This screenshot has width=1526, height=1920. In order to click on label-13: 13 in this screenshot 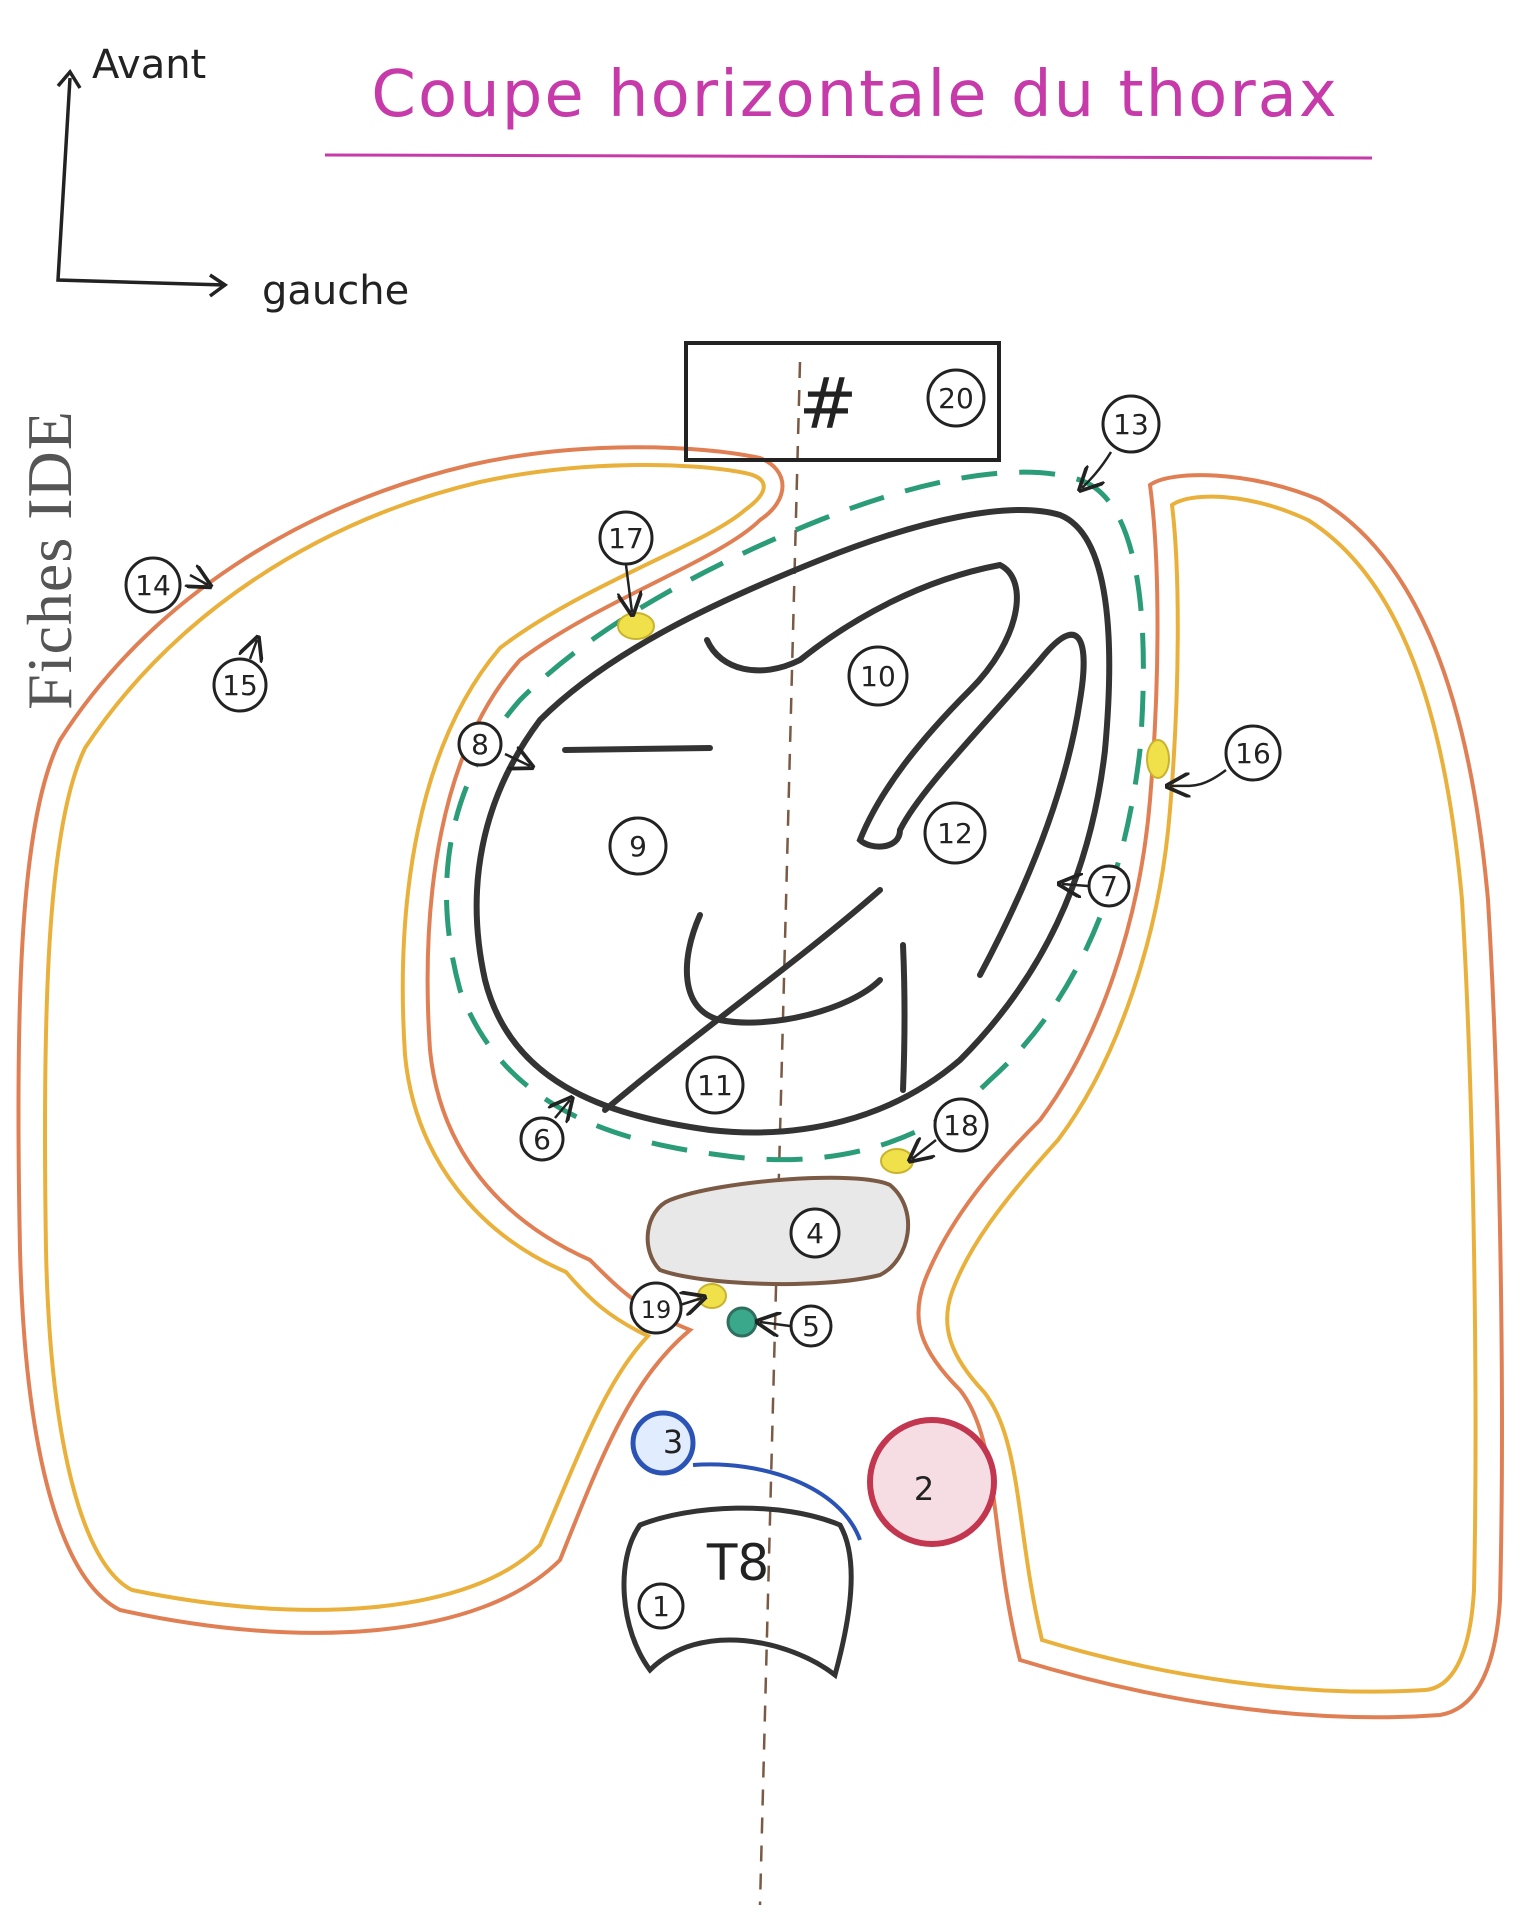, I will do `click(1131, 424)`.